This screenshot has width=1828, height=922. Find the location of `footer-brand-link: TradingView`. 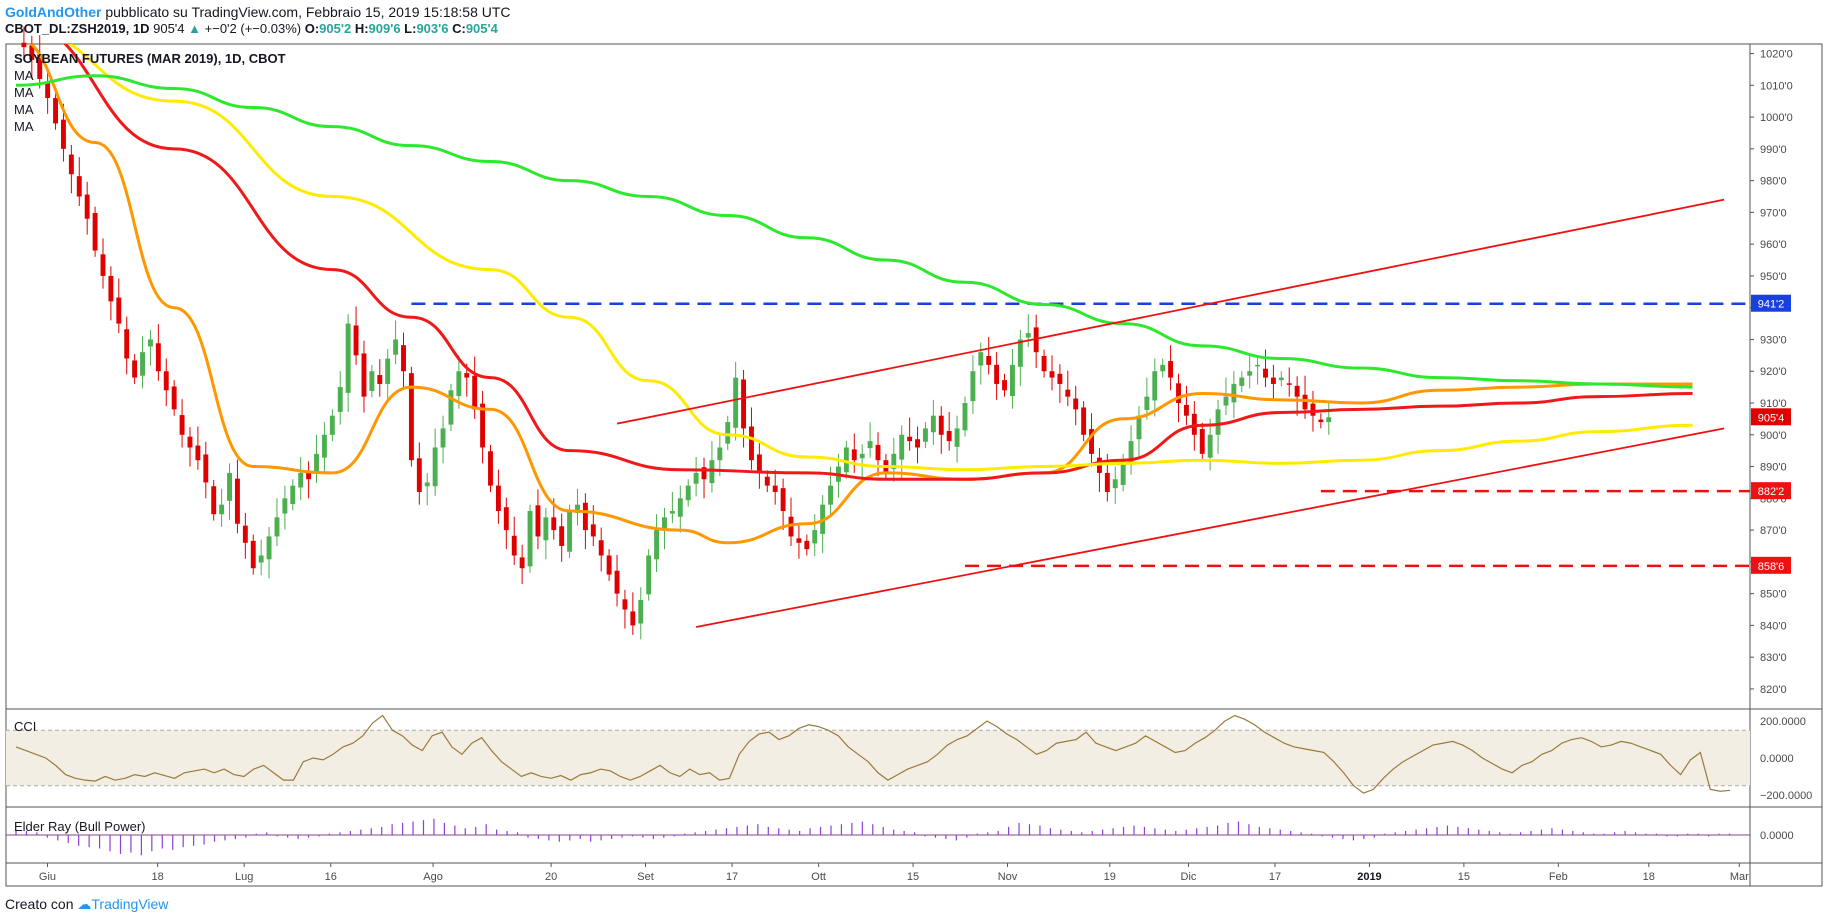

footer-brand-link: TradingView is located at coordinates (130, 904).